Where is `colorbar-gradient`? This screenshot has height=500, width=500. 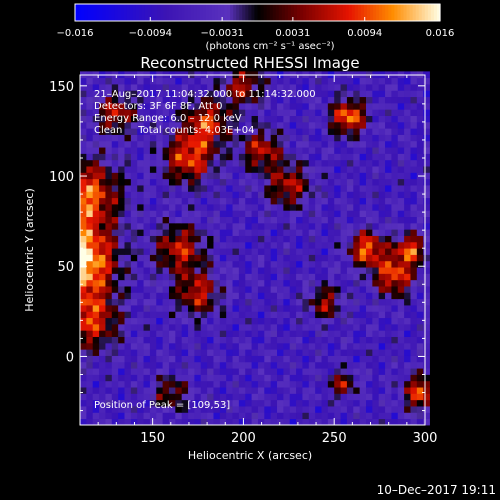
colorbar-gradient is located at coordinates (258, 12).